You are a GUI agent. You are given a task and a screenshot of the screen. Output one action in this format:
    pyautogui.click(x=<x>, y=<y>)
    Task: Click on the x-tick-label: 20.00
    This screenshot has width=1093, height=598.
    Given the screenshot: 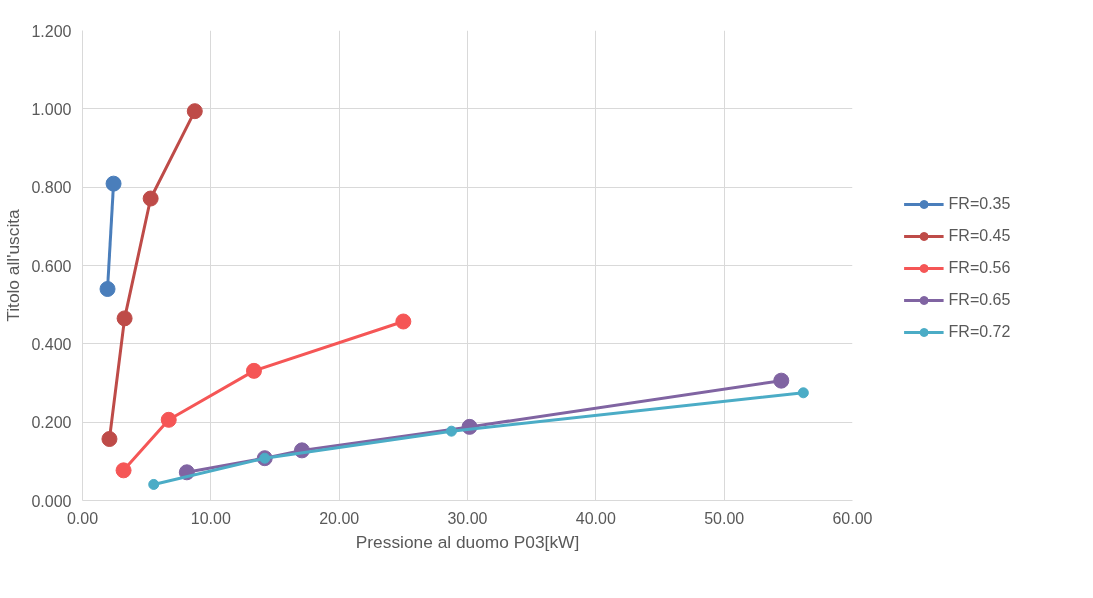 What is the action you would take?
    pyautogui.click(x=339, y=518)
    